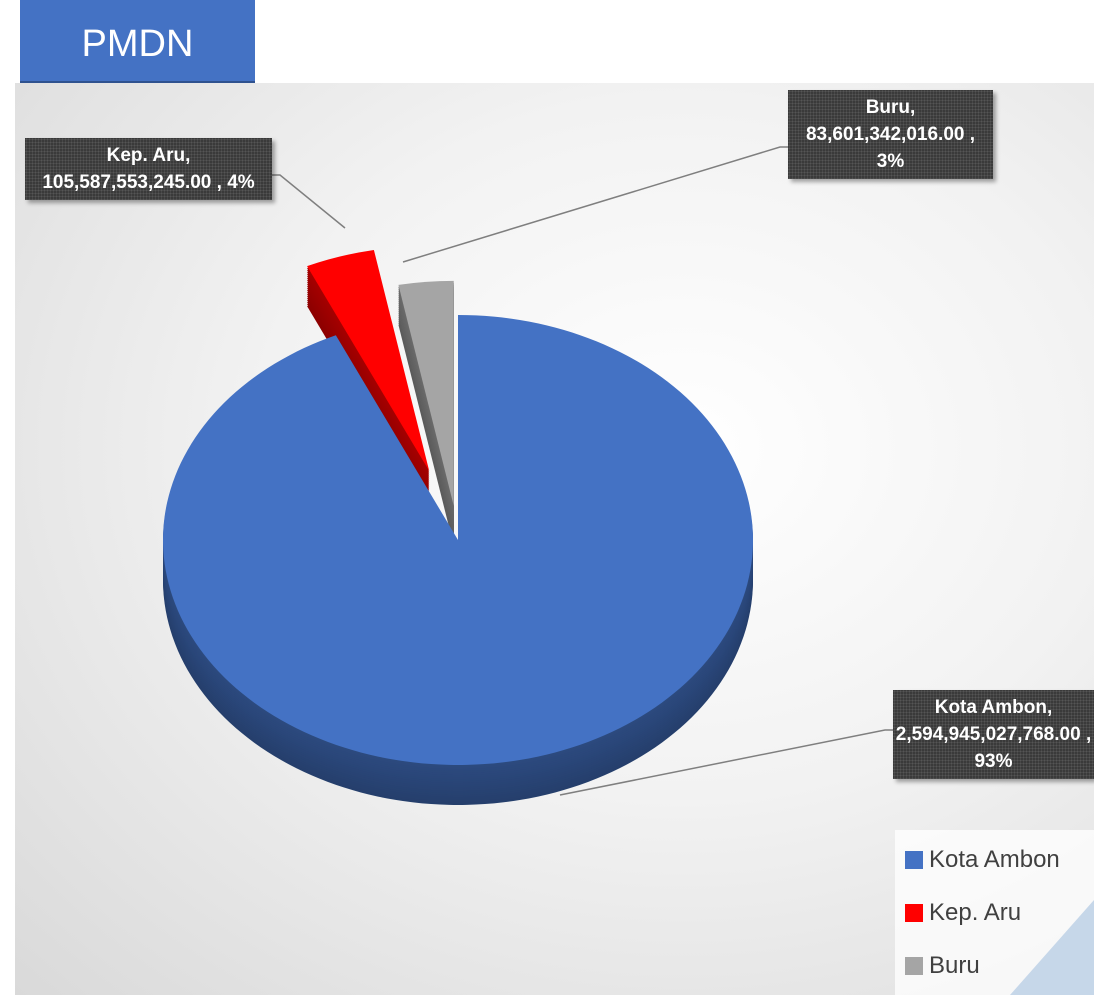 This screenshot has width=1094, height=995. I want to click on legend-item: Kep. Aru, so click(963, 913).